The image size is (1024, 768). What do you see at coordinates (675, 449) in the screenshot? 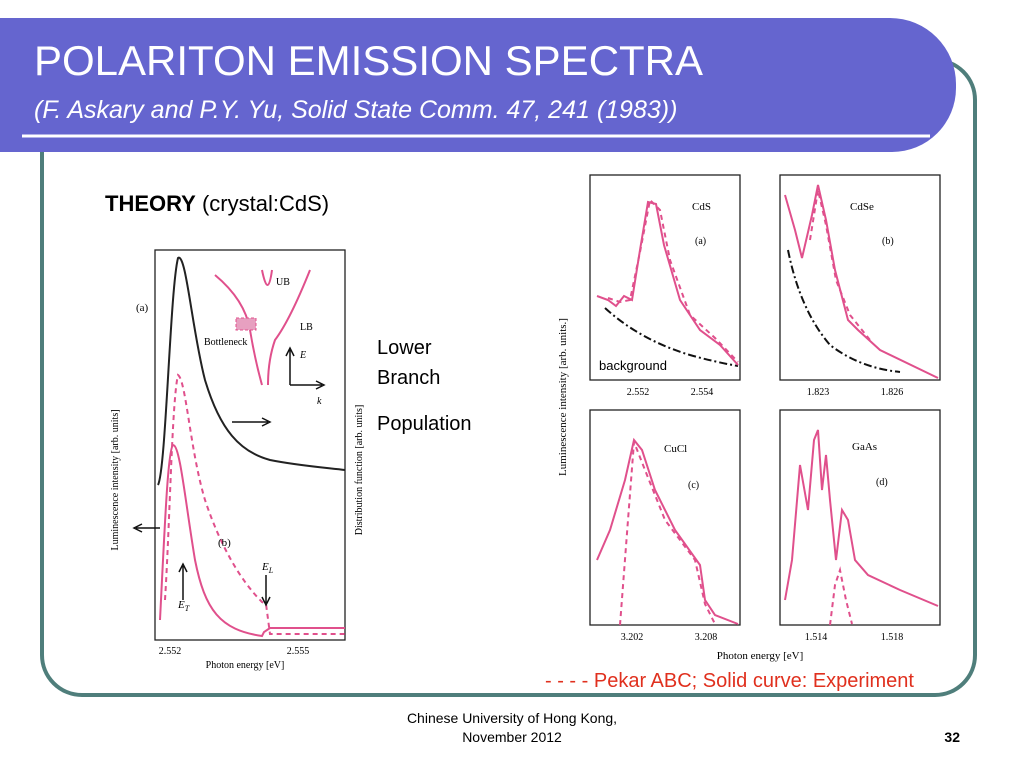
I see `panel-material: CuCl` at bounding box center [675, 449].